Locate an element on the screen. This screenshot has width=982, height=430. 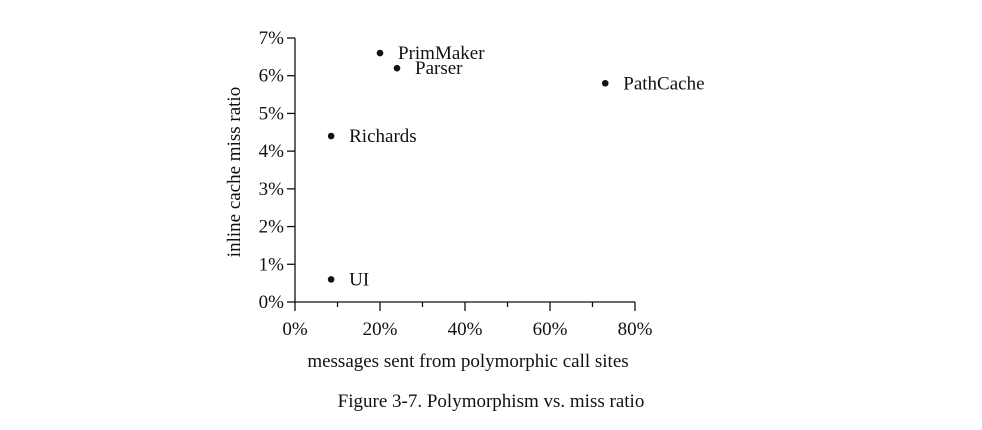
y-axis-title: inline cache miss ratio is located at coordinates (234, 172).